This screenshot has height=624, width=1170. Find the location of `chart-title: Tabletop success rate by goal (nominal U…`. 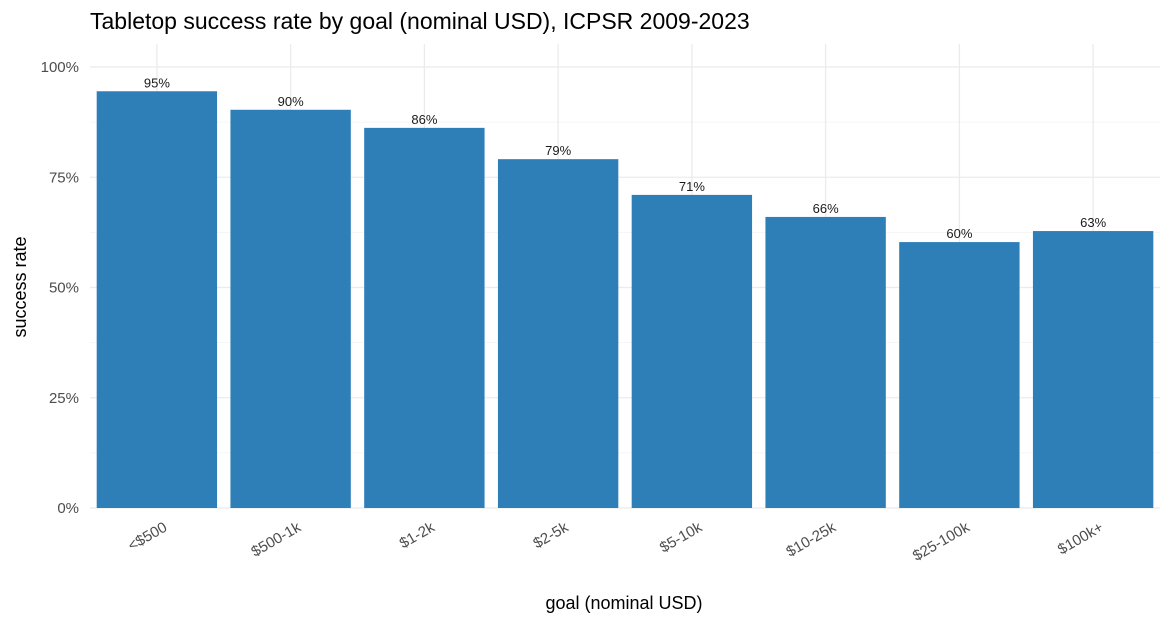

chart-title: Tabletop success rate by goal (nominal U… is located at coordinates (420, 21).